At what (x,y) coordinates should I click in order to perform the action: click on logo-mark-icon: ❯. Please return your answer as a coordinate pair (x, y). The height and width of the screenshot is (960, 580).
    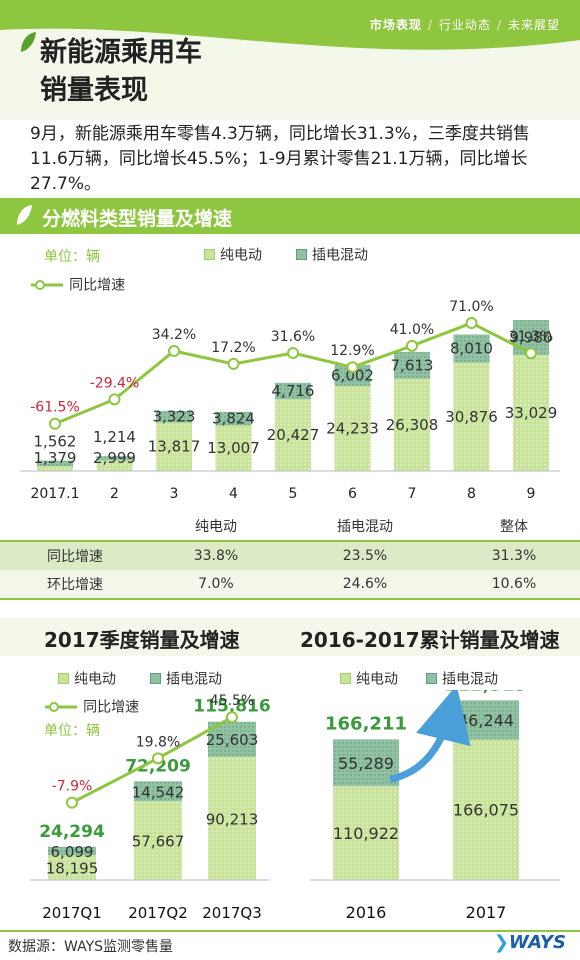
    Looking at the image, I should click on (501, 942).